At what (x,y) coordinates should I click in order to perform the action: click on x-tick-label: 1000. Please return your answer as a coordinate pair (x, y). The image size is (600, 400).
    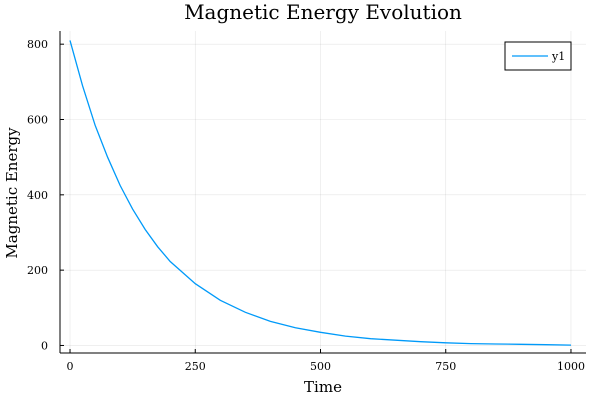
    Looking at the image, I should click on (571, 366).